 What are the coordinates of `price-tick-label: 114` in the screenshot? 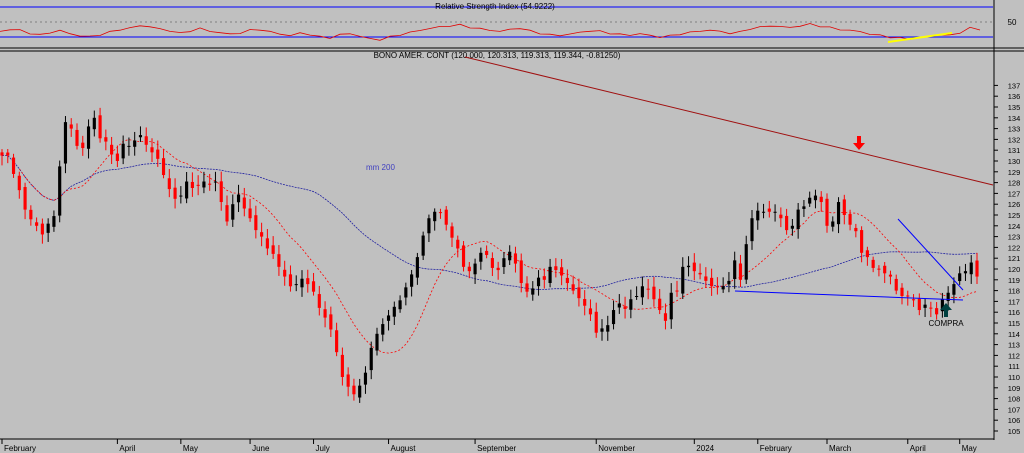 It's located at (1014, 334).